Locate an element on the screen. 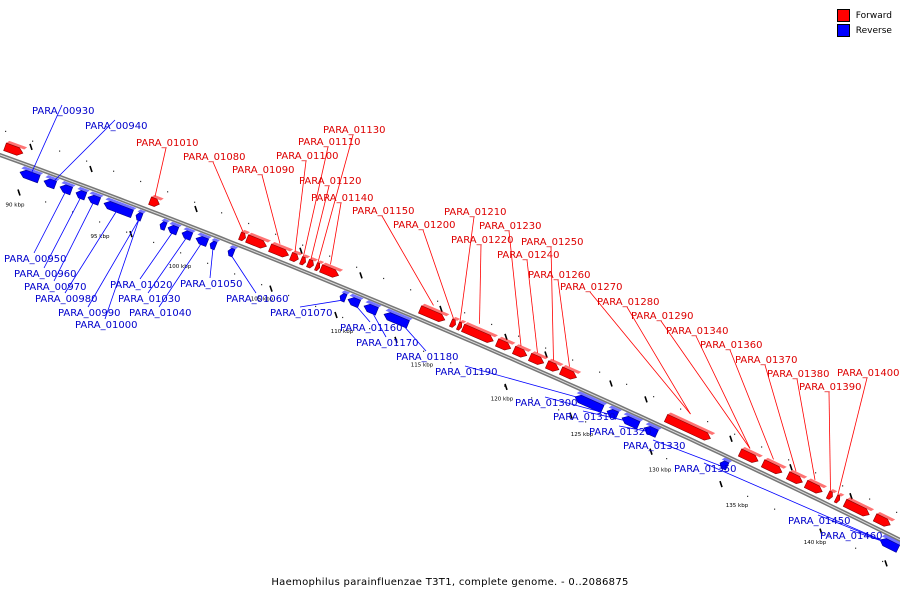 Image resolution: width=900 pixels, height=600 pixels. reverse-gene-label: PARA_01020 is located at coordinates (141, 285).